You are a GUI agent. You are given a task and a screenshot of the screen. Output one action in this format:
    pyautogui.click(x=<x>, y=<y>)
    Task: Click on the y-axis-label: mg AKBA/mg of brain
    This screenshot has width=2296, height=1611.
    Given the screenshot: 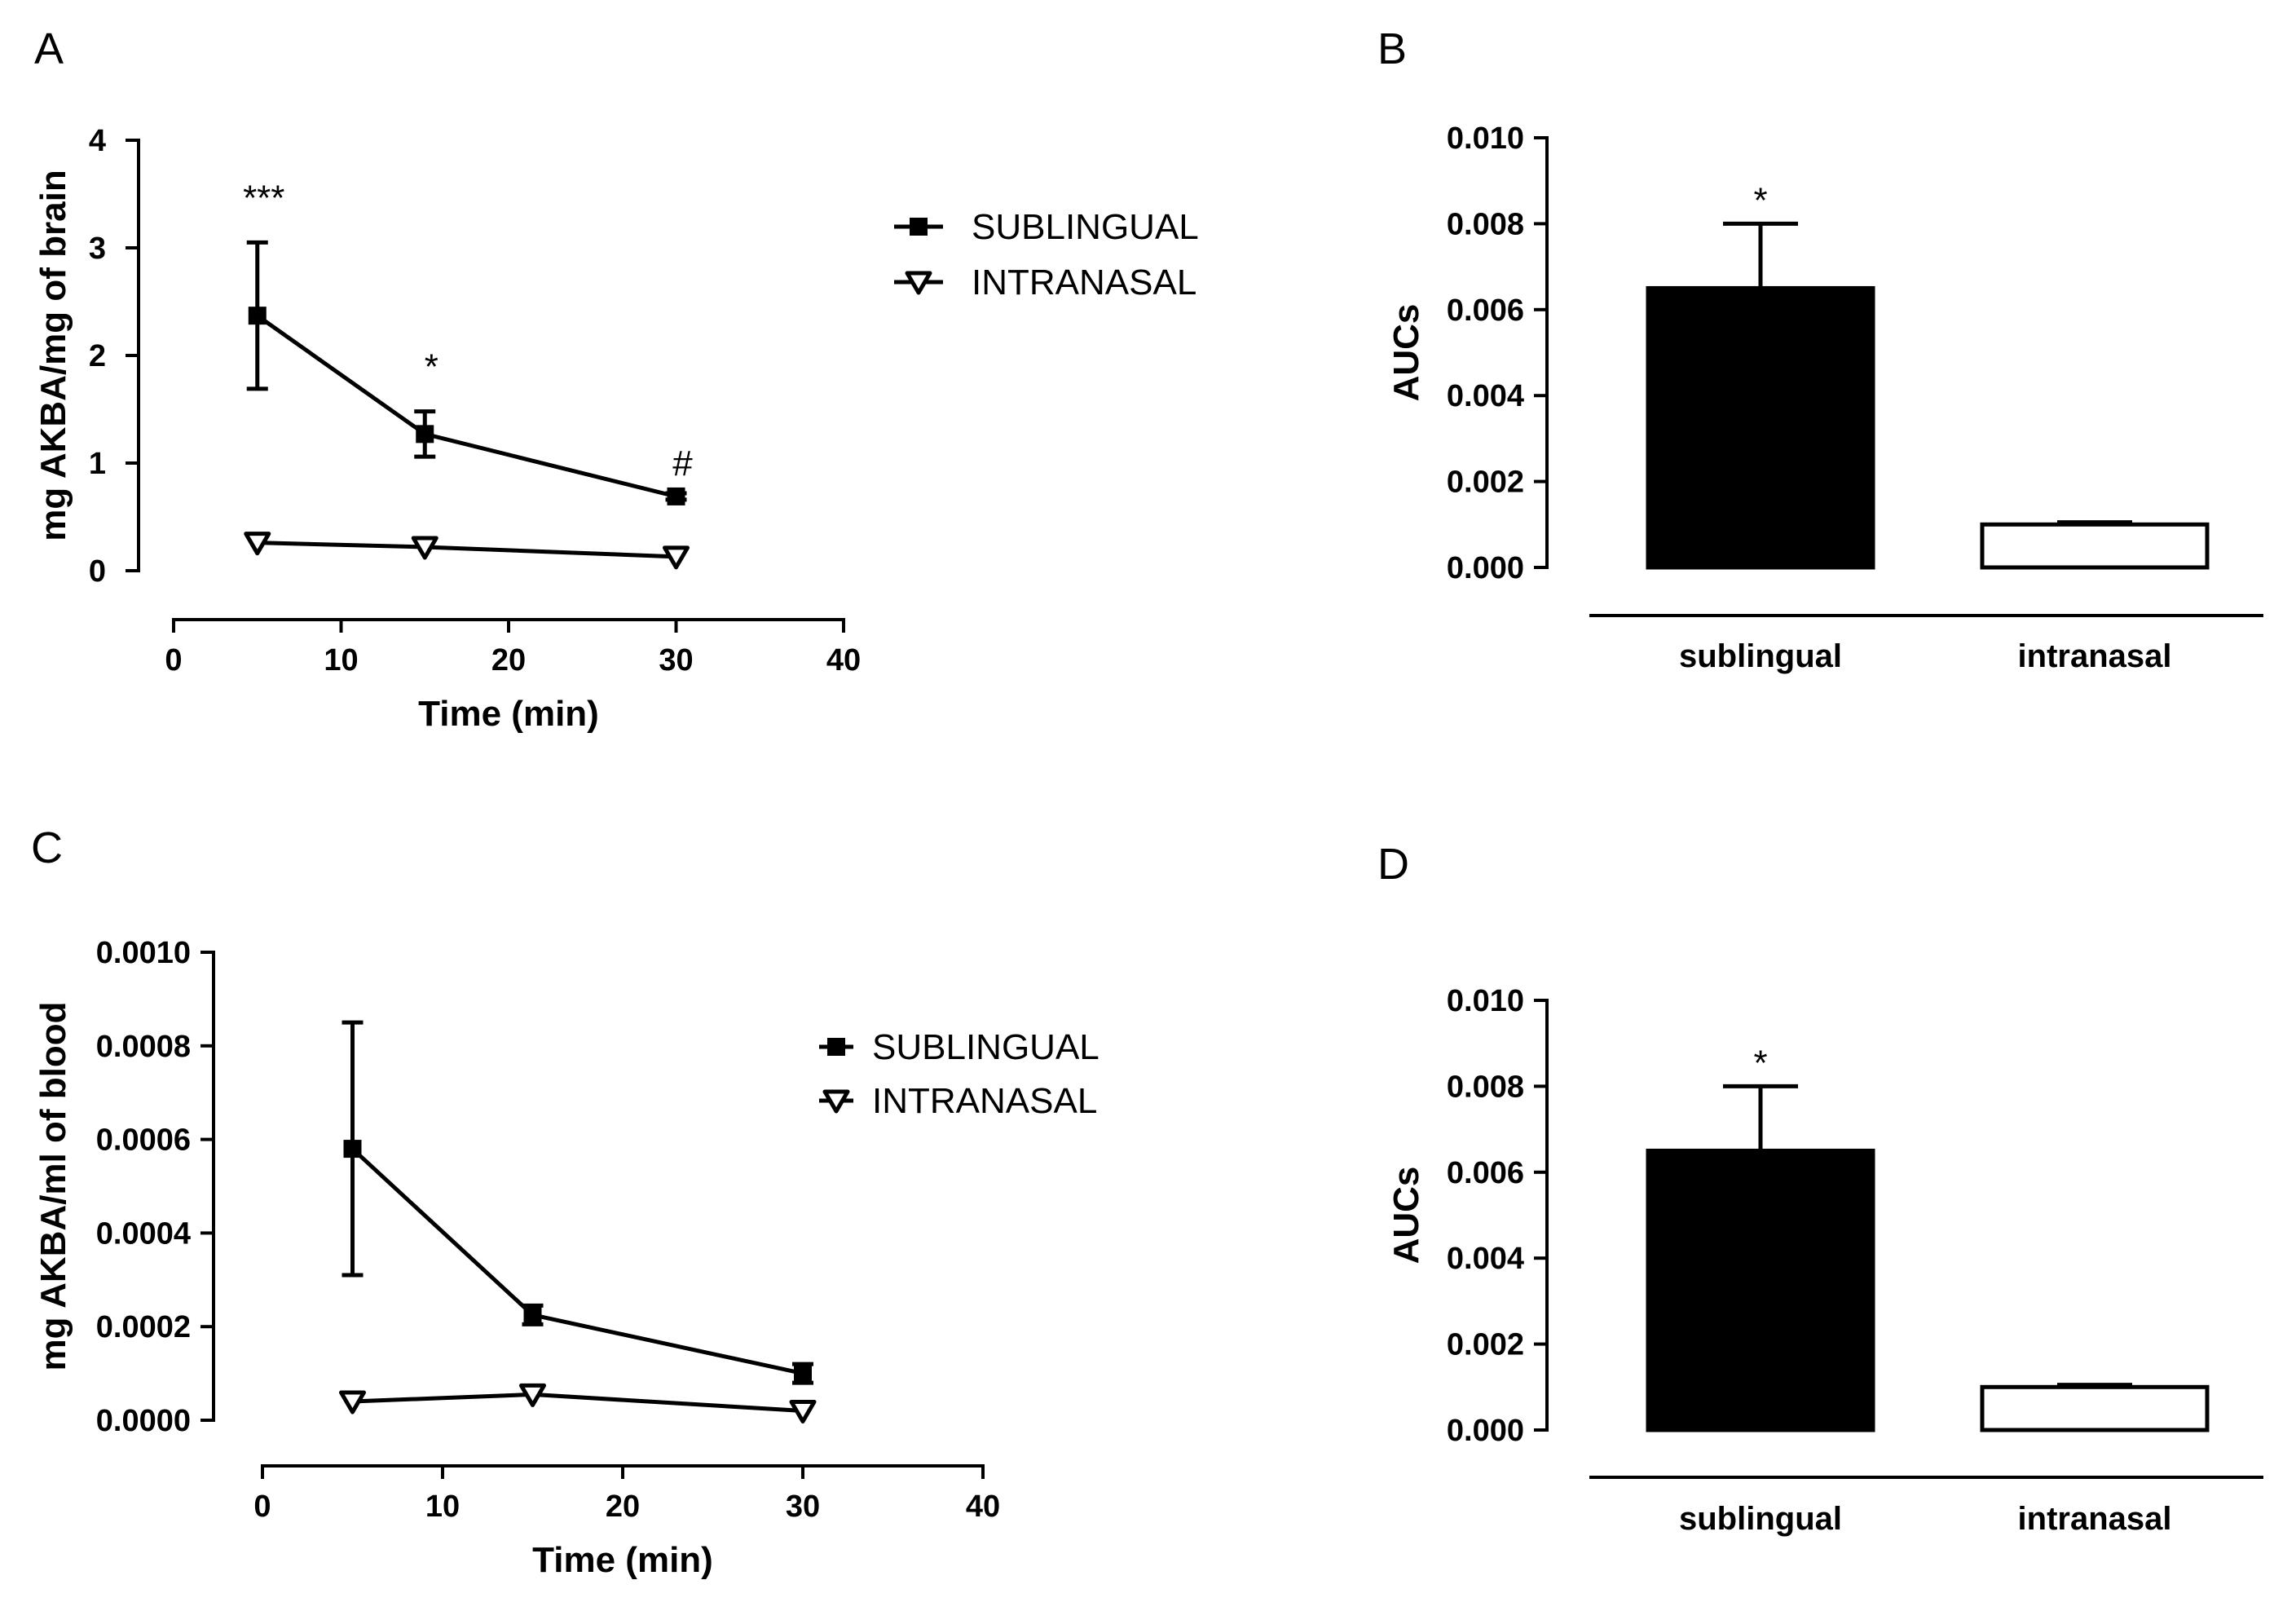 What is the action you would take?
    pyautogui.click(x=53, y=355)
    